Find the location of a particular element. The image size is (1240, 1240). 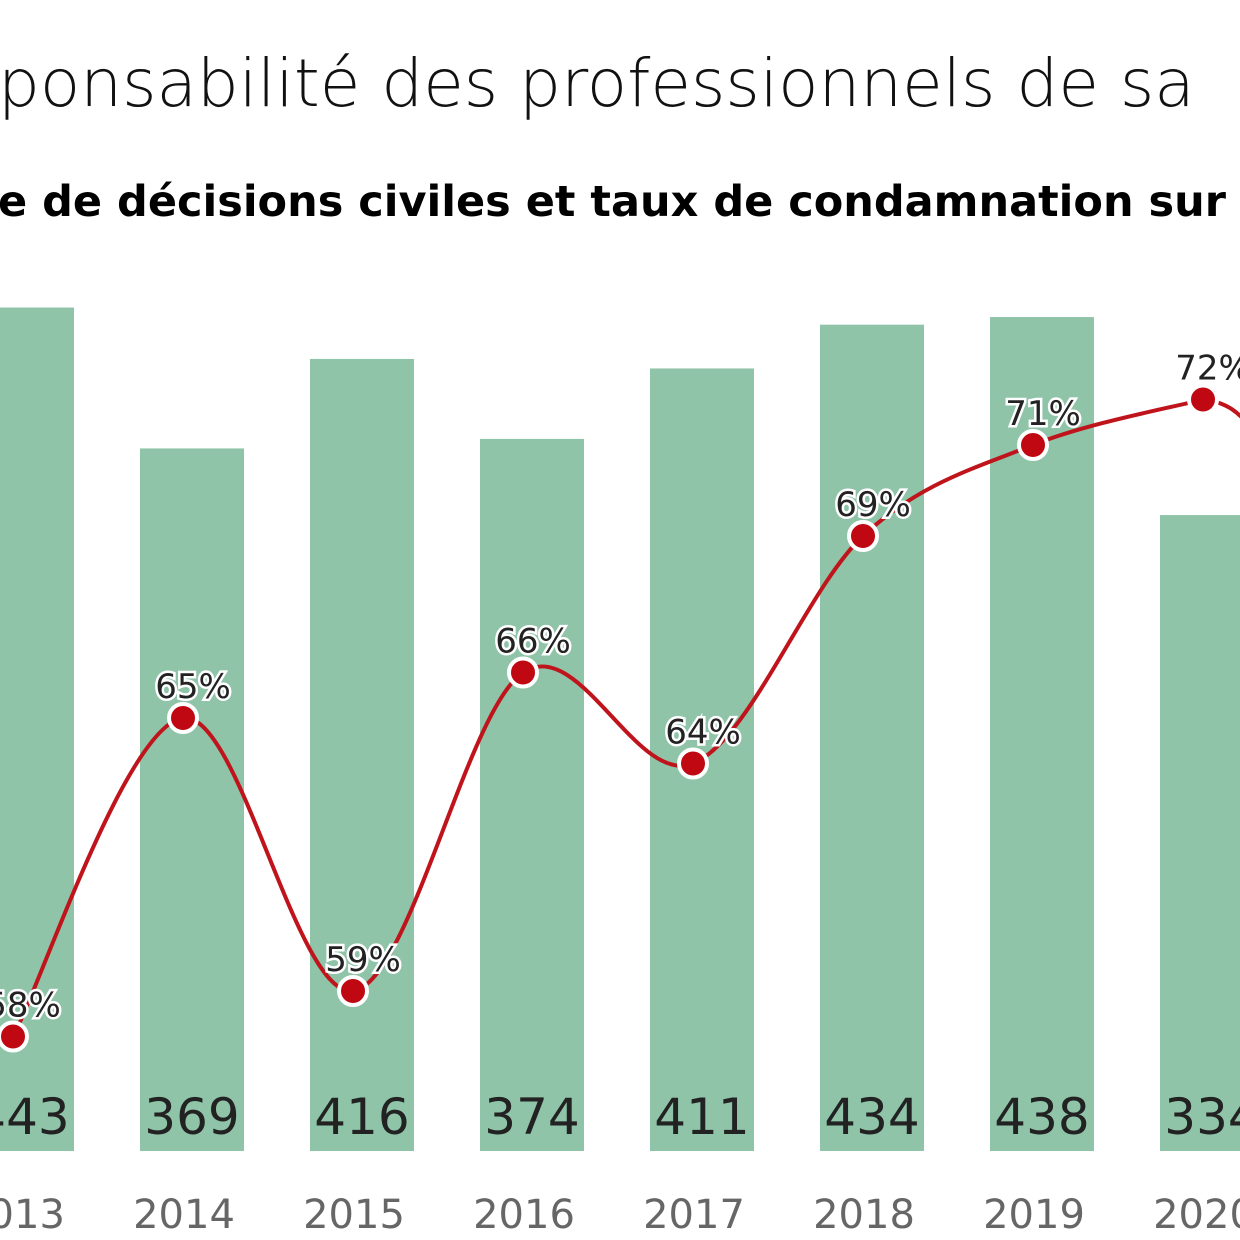

rate-value-label: 59% is located at coordinates (363, 960).